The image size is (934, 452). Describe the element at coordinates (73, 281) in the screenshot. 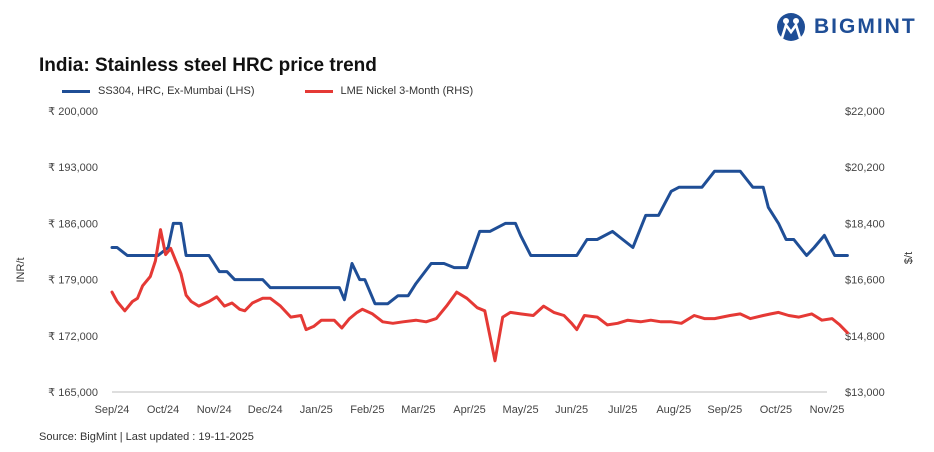

I see `y-left-tick-label: ₹ 179,000` at that location.